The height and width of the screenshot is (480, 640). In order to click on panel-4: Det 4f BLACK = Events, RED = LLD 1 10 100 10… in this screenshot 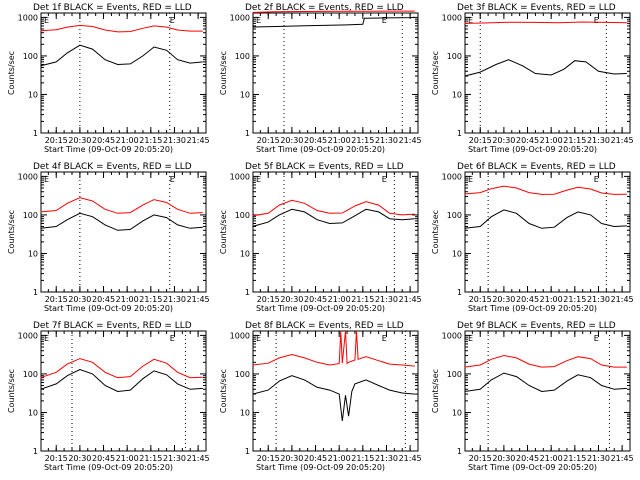, I will do `click(108, 237)`.